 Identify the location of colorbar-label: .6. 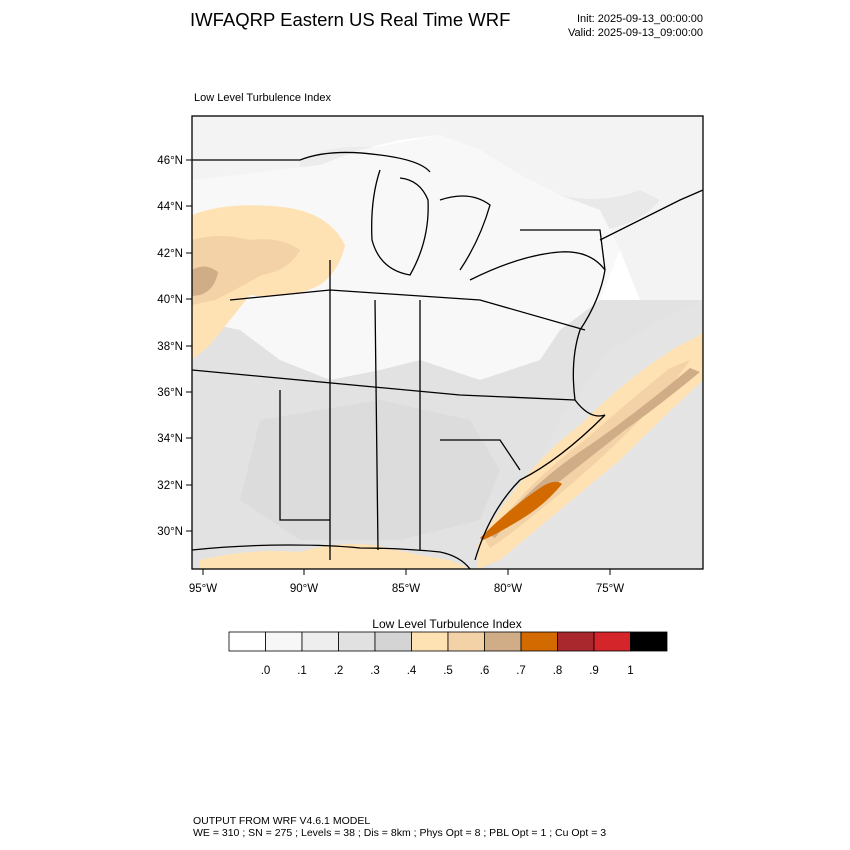
(485, 671).